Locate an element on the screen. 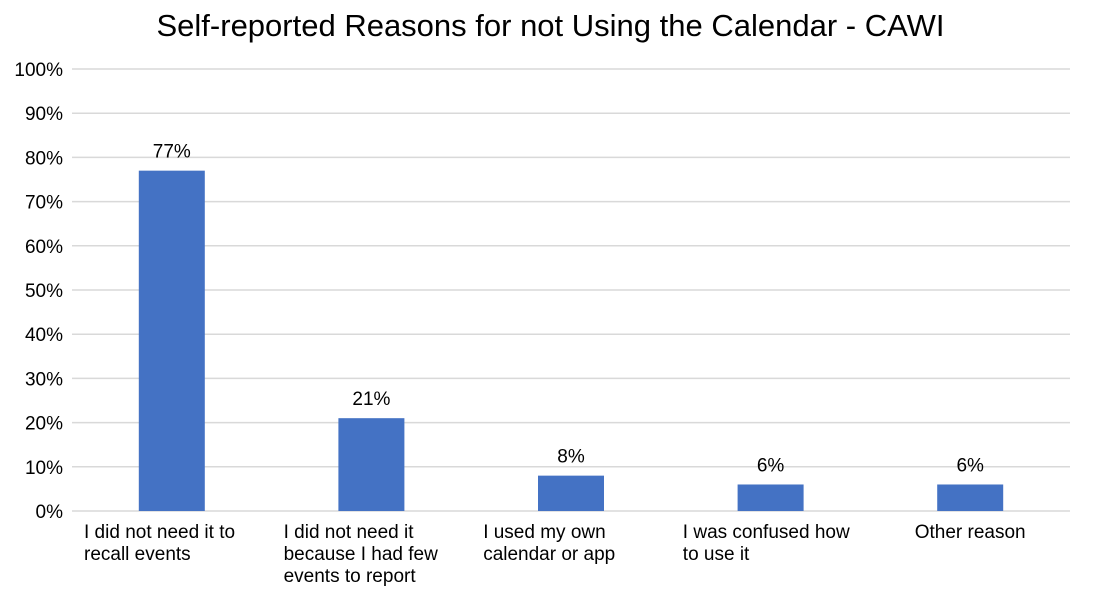 The image size is (1101, 589). data-label: 77% is located at coordinates (172, 152).